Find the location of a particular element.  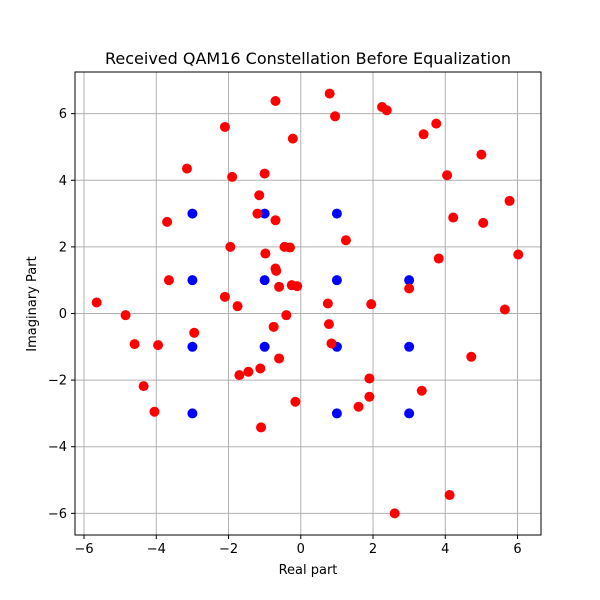

y-tick-label: 6 is located at coordinates (63, 114).